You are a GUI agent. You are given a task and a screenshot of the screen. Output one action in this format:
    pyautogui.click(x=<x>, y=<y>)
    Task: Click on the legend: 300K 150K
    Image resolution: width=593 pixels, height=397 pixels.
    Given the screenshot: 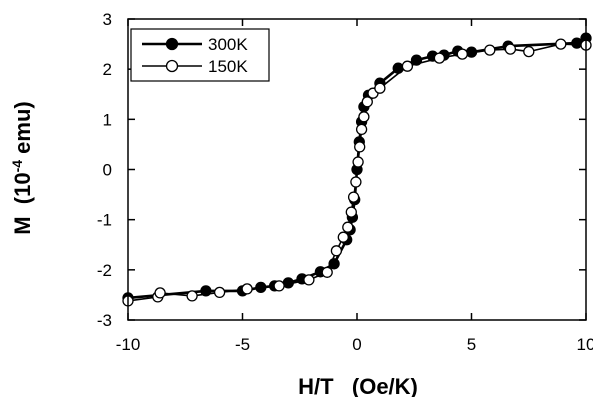 What is the action you would take?
    pyautogui.click(x=200, y=55)
    